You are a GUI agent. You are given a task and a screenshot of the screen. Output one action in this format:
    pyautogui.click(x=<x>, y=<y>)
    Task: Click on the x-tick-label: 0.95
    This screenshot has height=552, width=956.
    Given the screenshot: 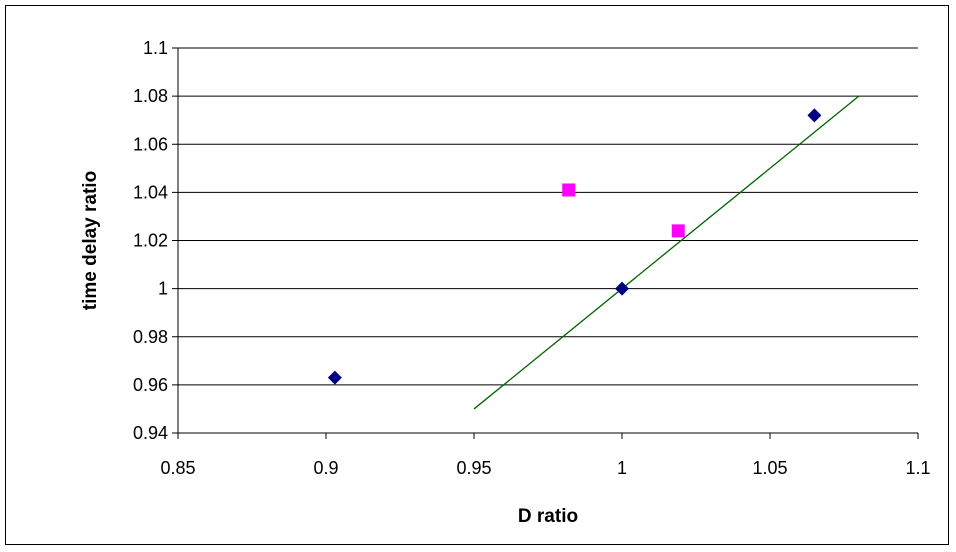 What is the action you would take?
    pyautogui.click(x=473, y=468)
    